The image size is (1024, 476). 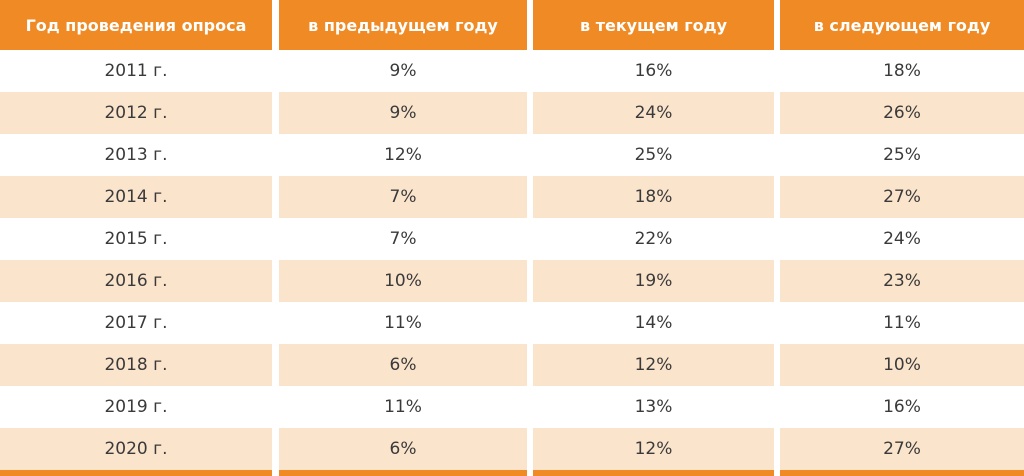 What do you see at coordinates (136, 281) in the screenshot?
I see `cell-year: 2016 г.` at bounding box center [136, 281].